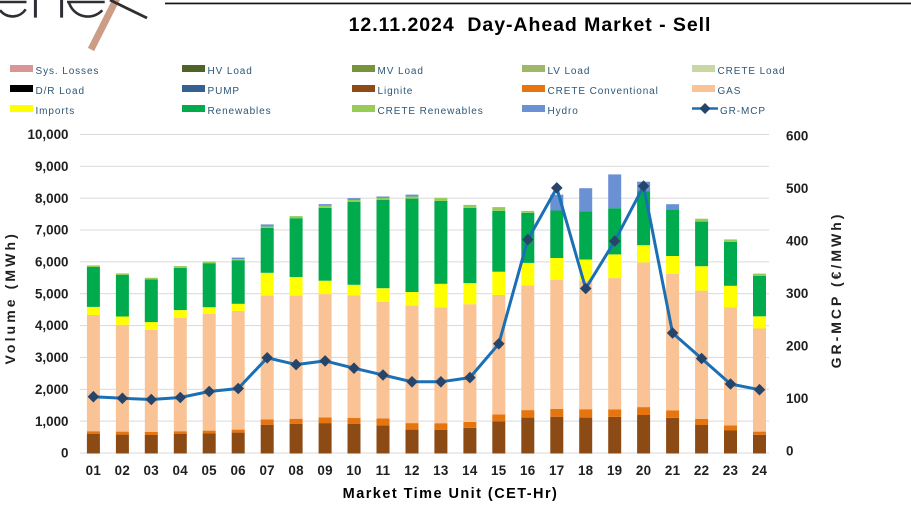 Image resolution: width=911 pixels, height=532 pixels. Describe the element at coordinates (383, 470) in the screenshot. I see `svg-text: 11` at that location.